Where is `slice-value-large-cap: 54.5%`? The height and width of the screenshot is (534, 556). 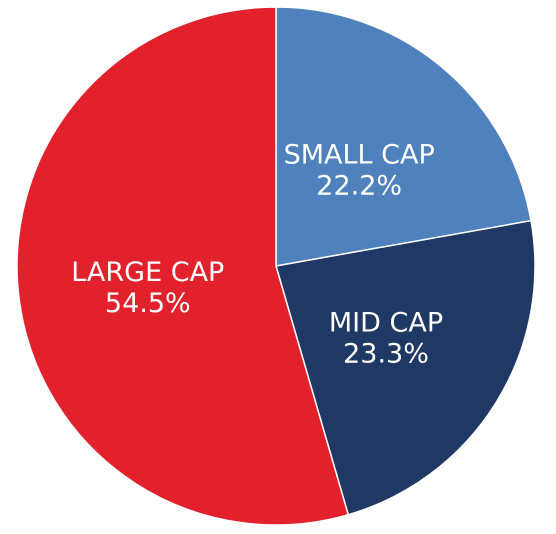 slice-value-large-cap: 54.5% is located at coordinates (148, 303).